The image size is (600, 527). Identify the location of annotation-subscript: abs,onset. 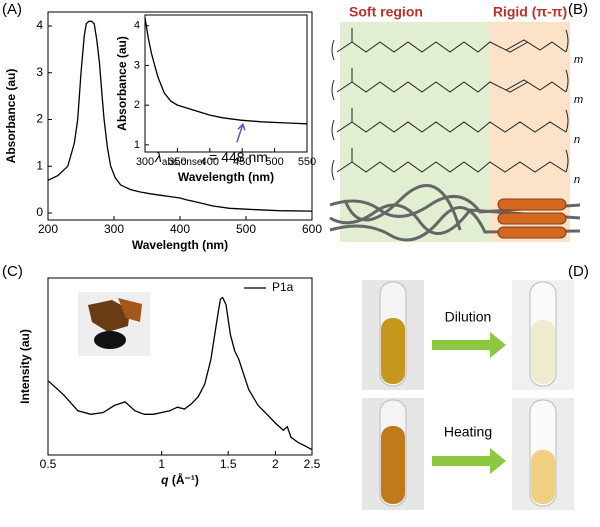
(184, 162).